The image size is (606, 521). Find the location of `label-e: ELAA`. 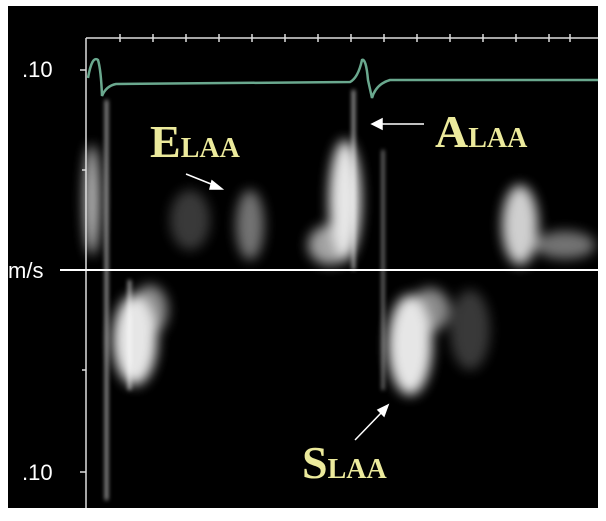

label-e: ELAA is located at coordinates (195, 141).